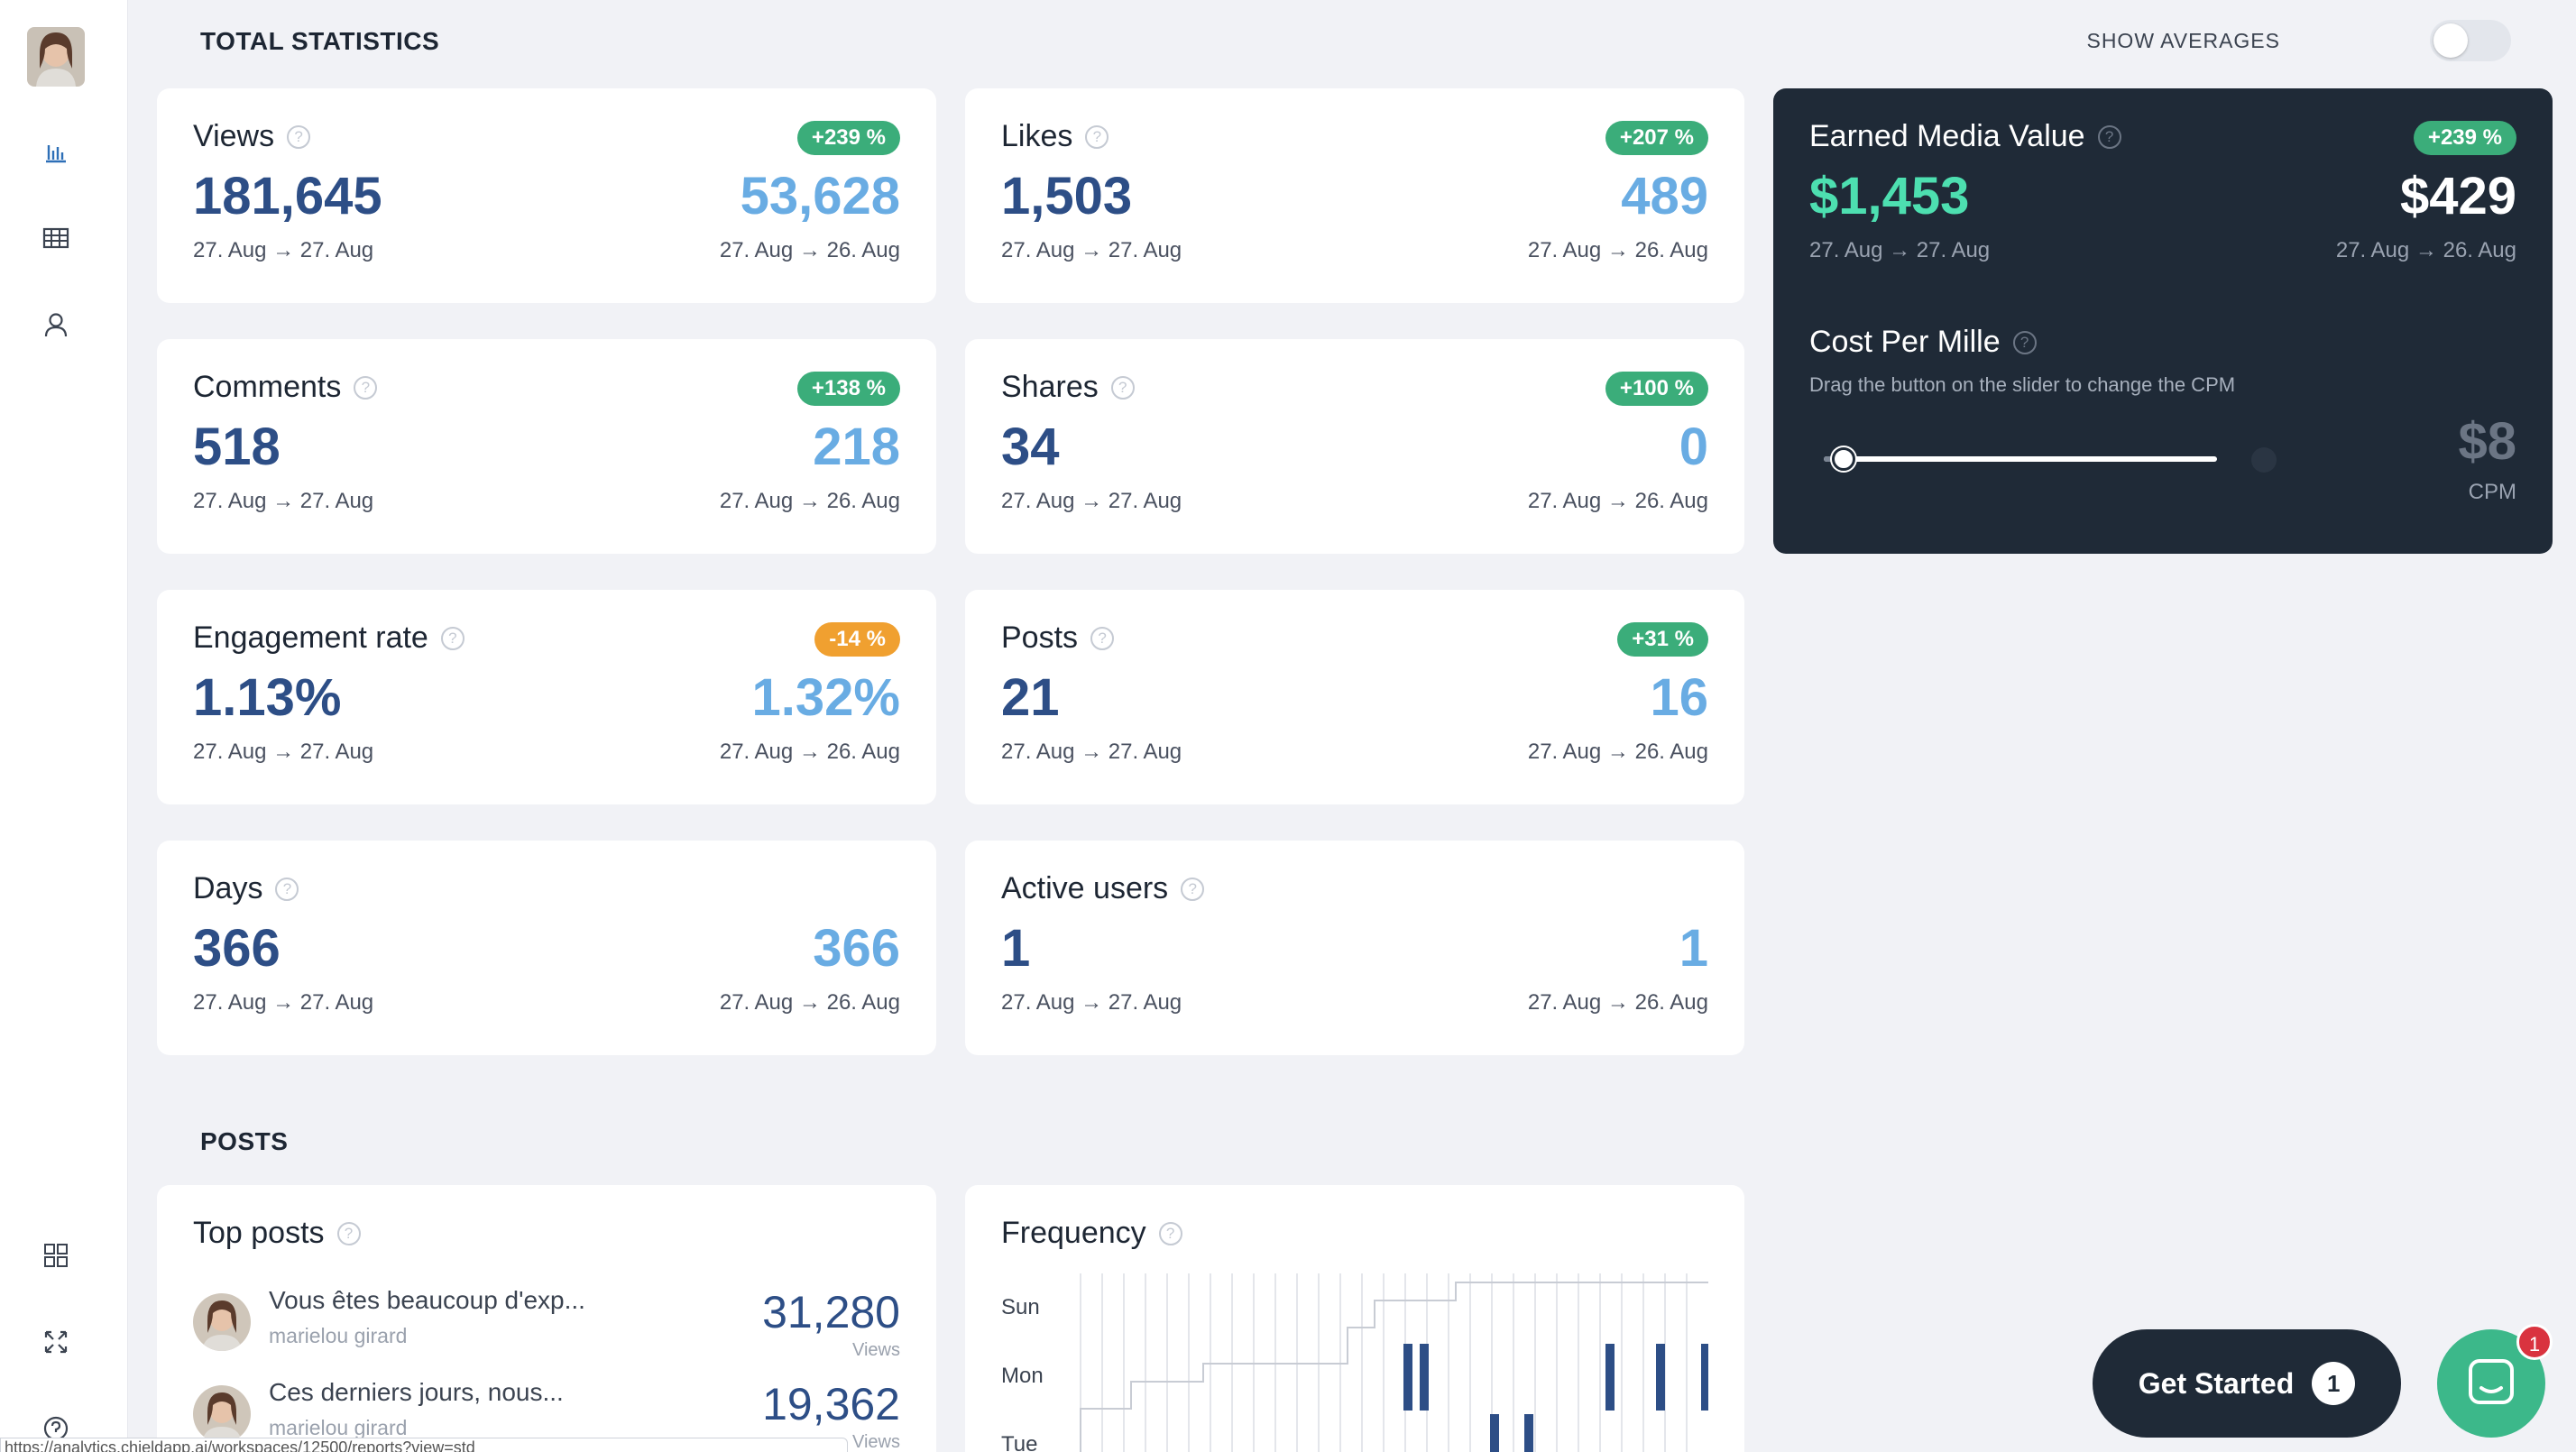  I want to click on change-badge: +31 %, so click(1662, 639).